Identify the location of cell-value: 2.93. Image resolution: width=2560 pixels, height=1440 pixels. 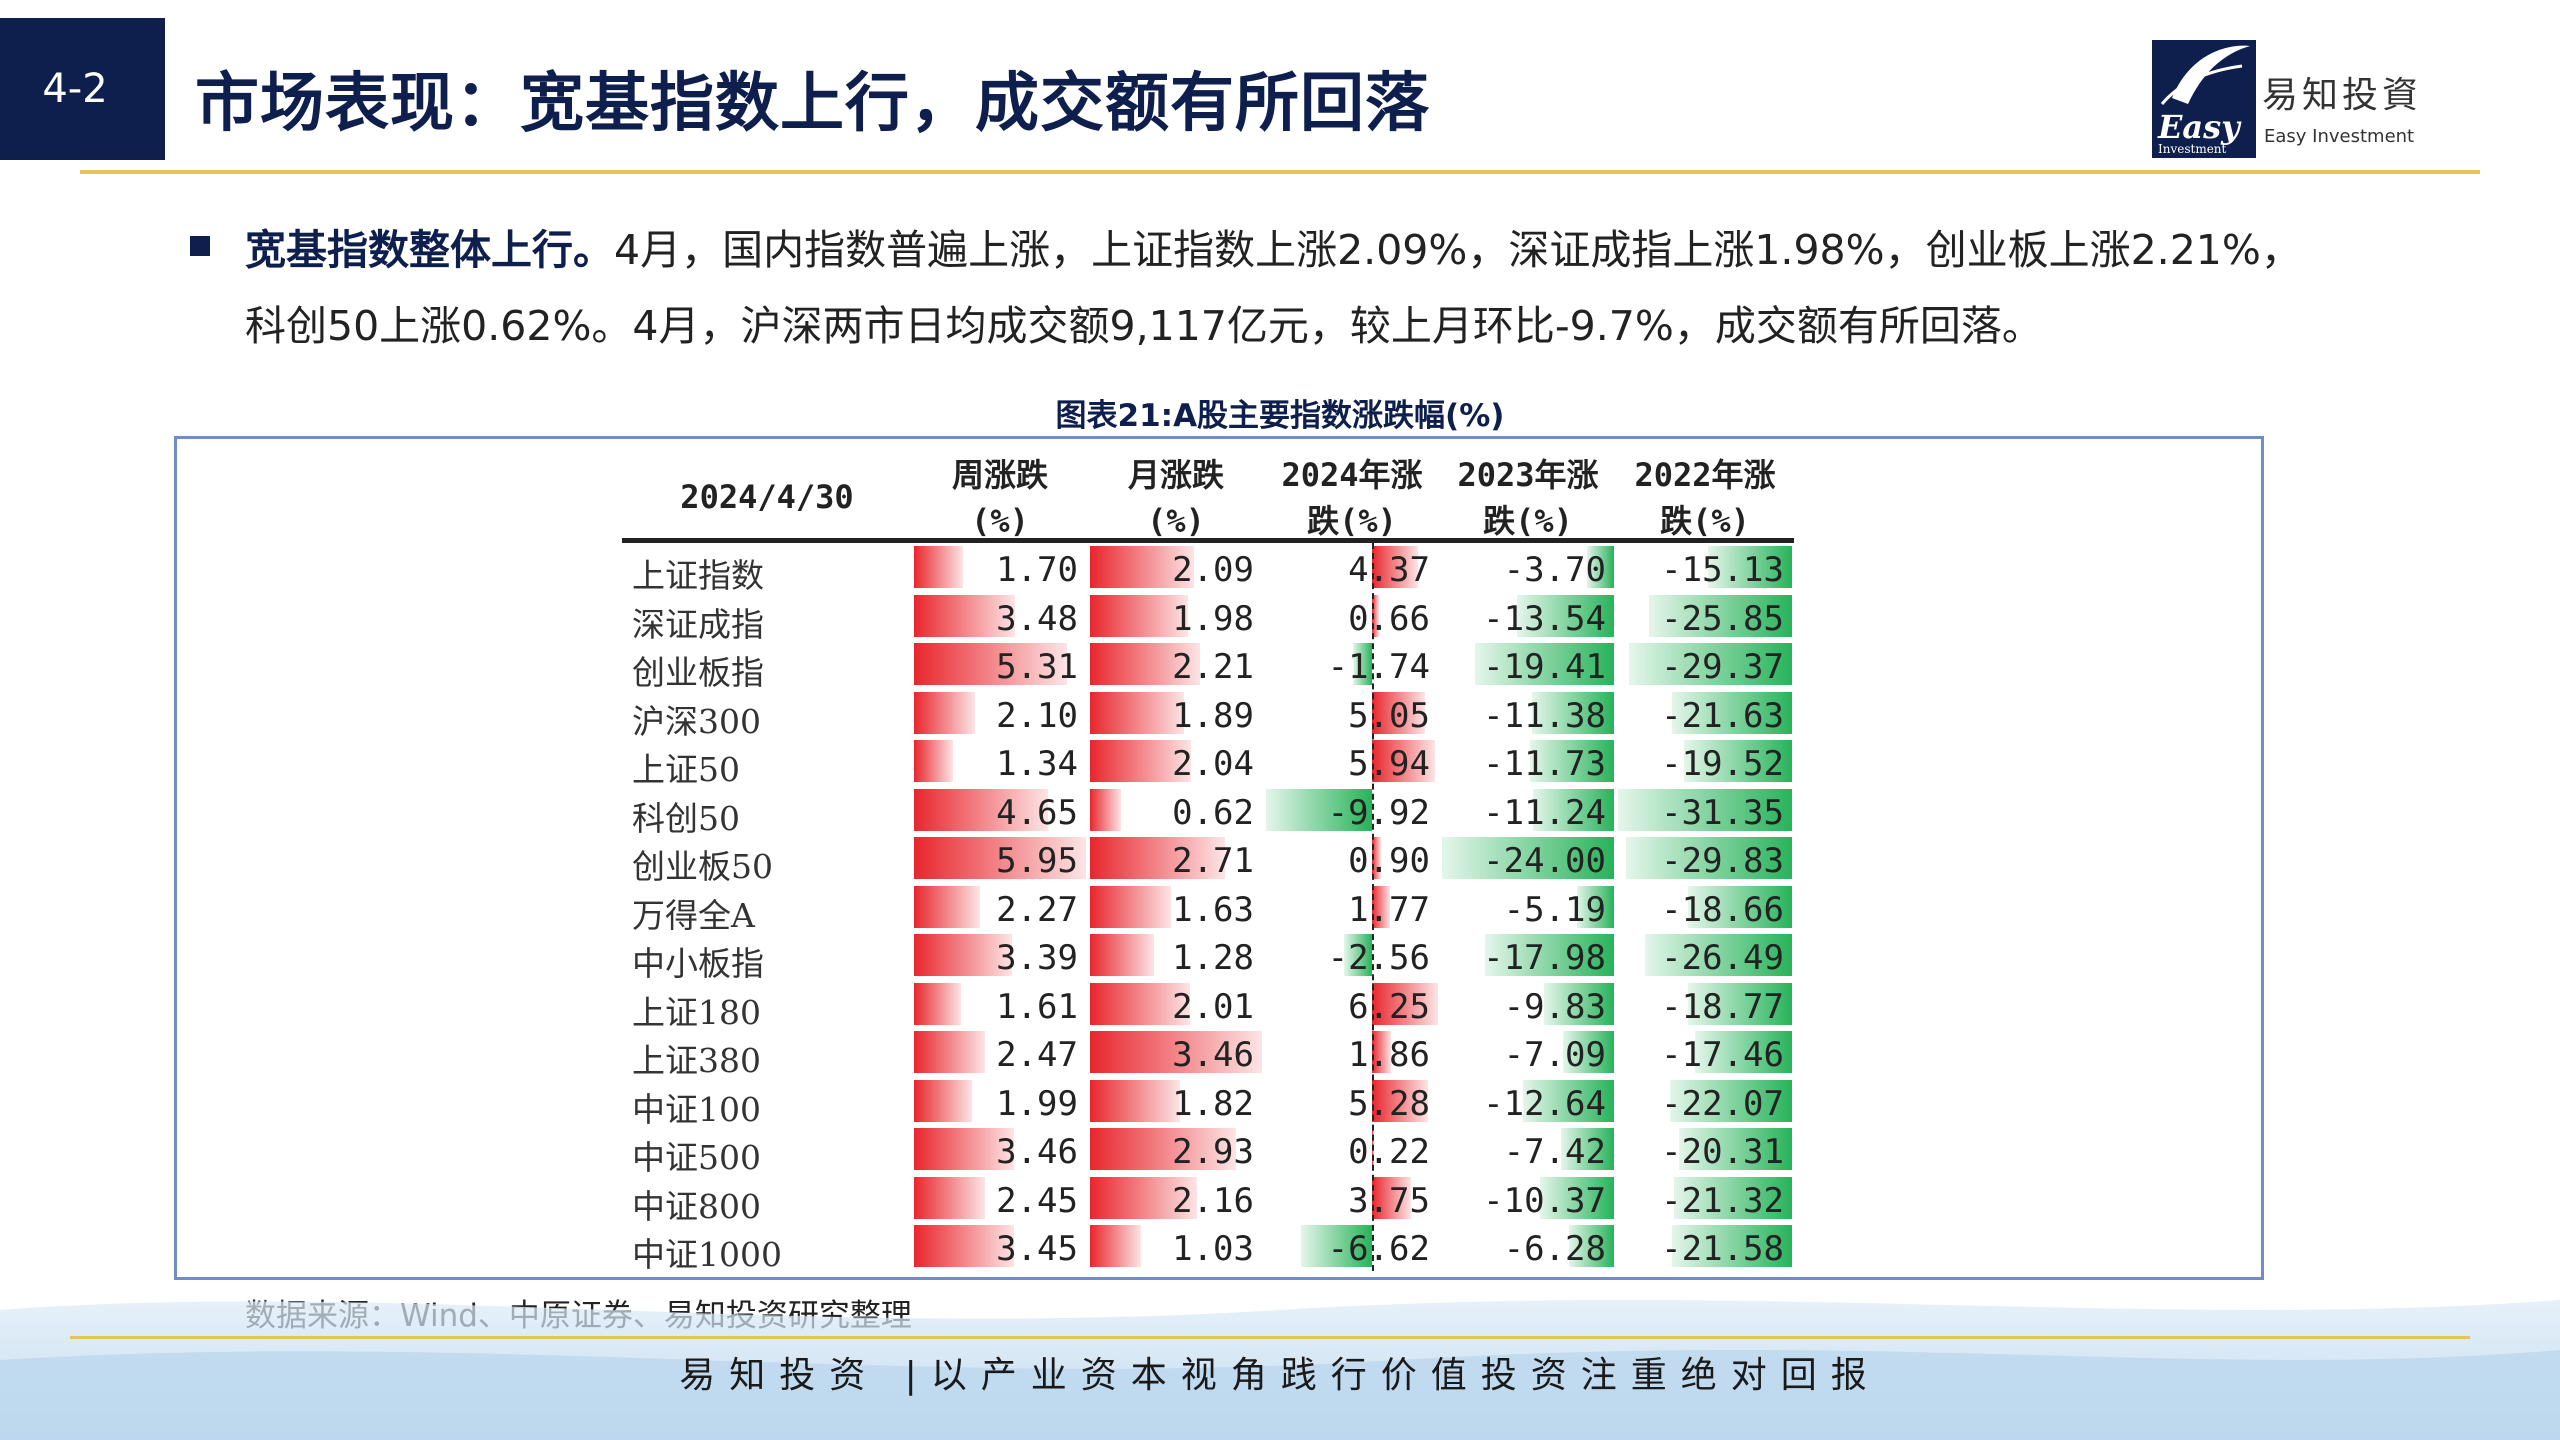
(1213, 1152).